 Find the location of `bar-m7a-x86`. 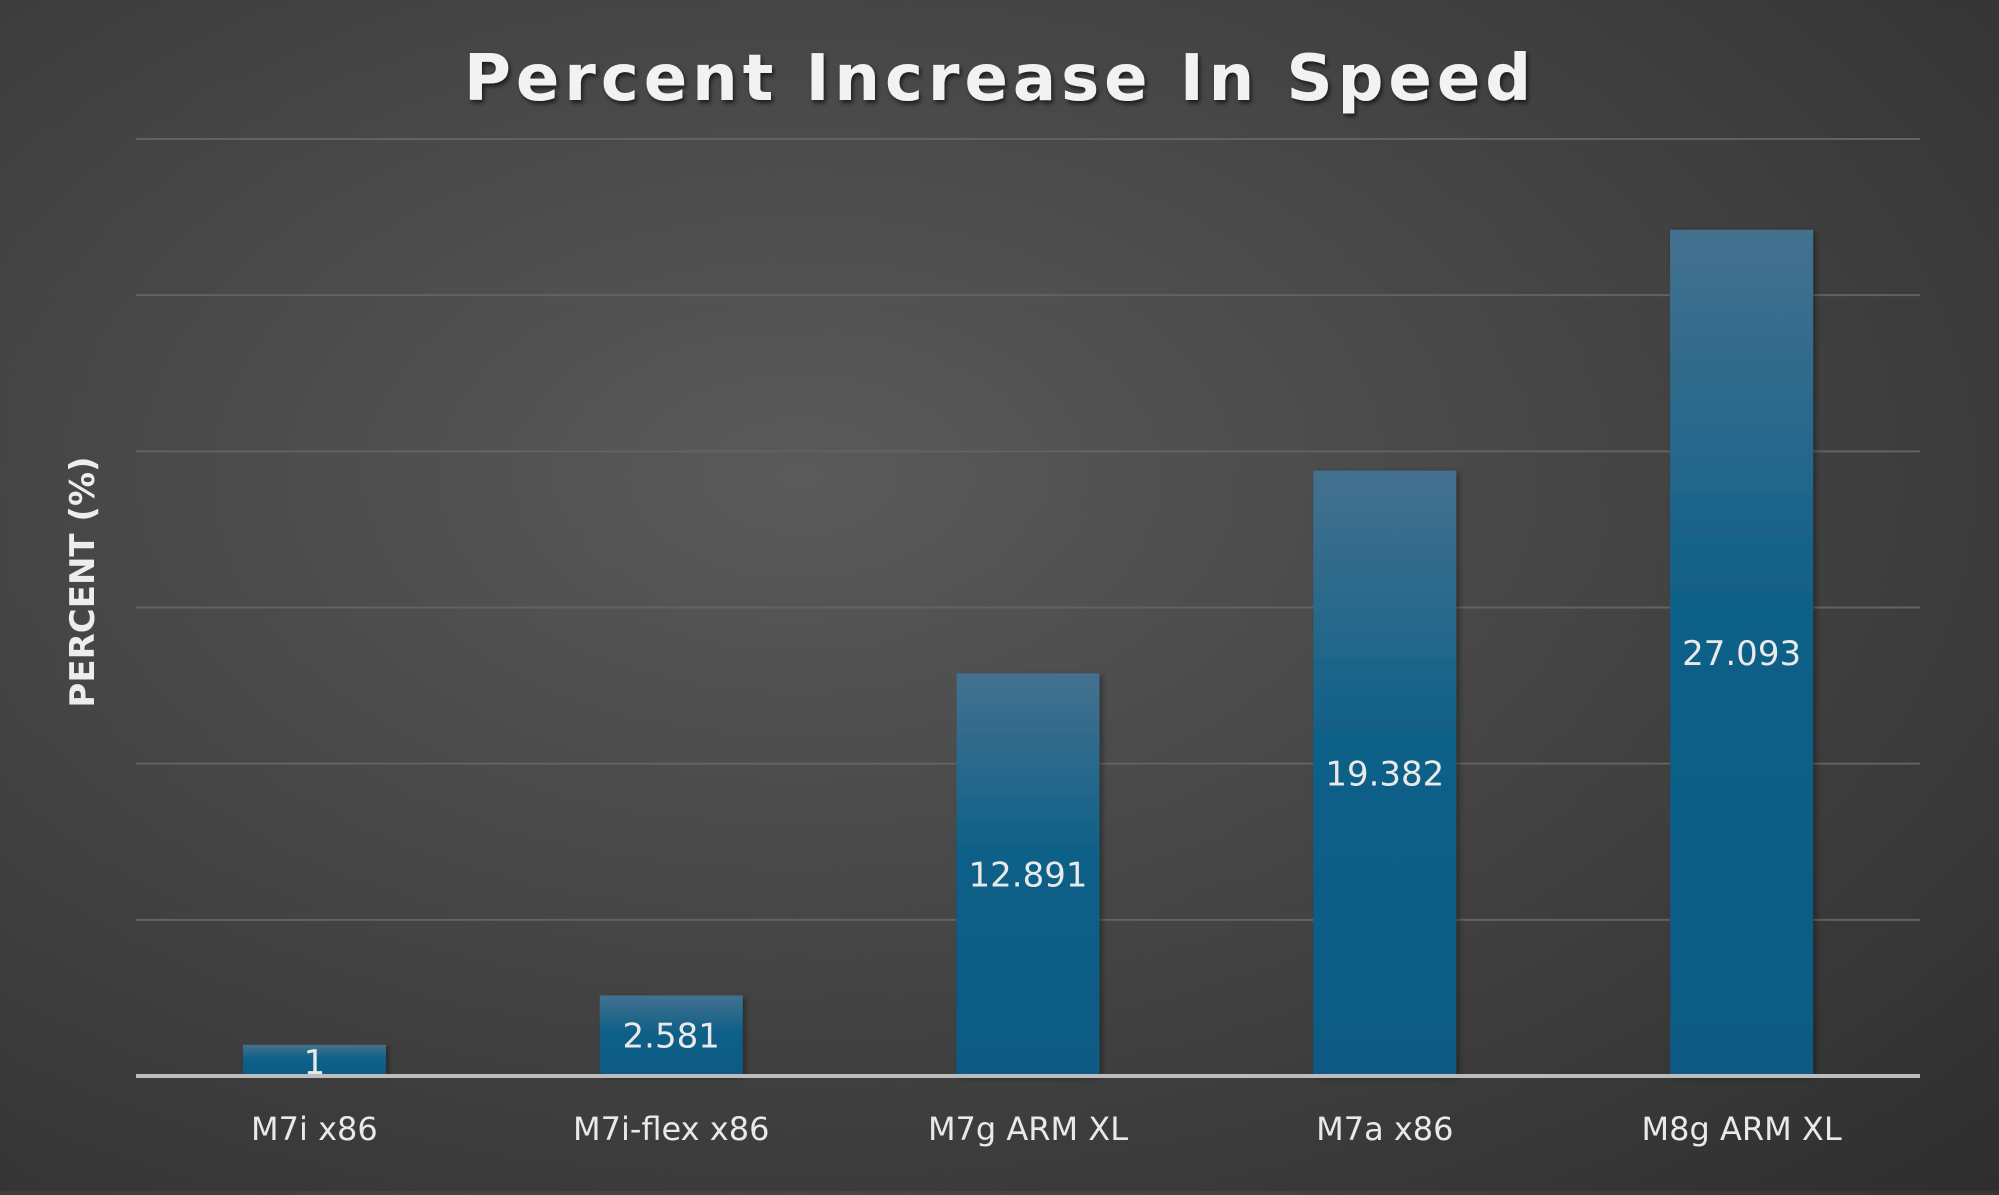

bar-m7a-x86 is located at coordinates (1385, 773).